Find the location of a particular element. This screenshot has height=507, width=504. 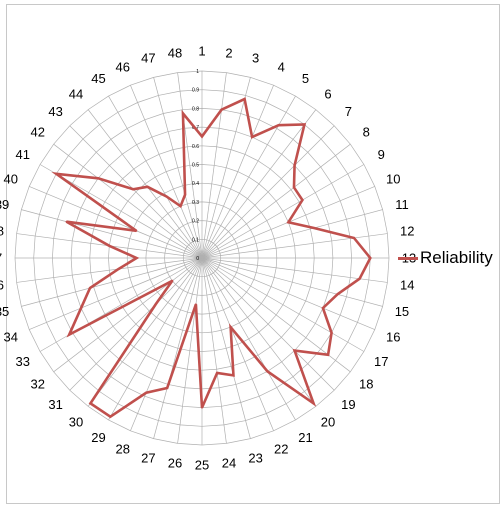

tick-label: 0.3 is located at coordinates (195, 203).